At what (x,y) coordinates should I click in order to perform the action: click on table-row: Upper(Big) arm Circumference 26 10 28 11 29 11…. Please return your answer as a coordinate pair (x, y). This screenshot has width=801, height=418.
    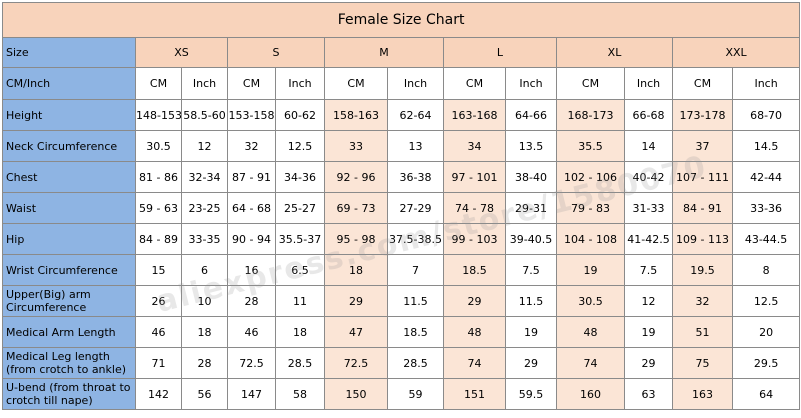
    Looking at the image, I should click on (401, 301).